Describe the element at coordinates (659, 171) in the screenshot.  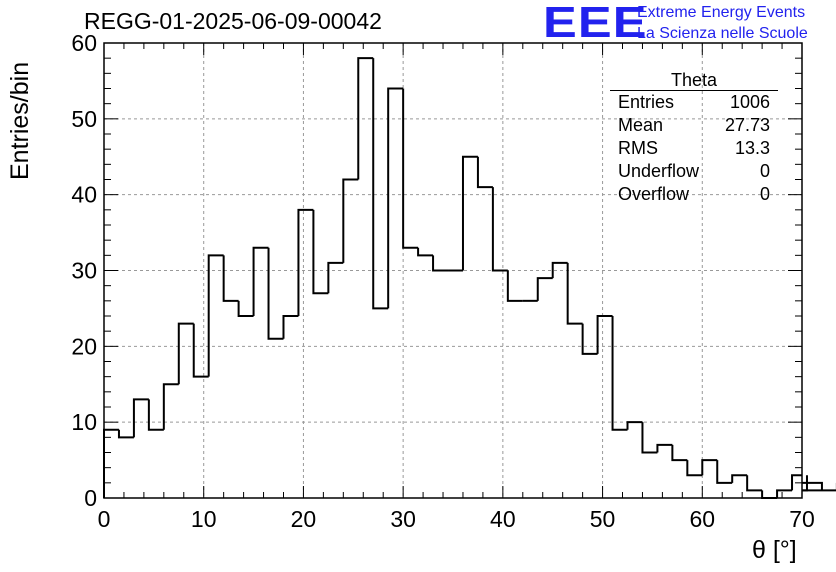
I see `stats-label: Underflow` at that location.